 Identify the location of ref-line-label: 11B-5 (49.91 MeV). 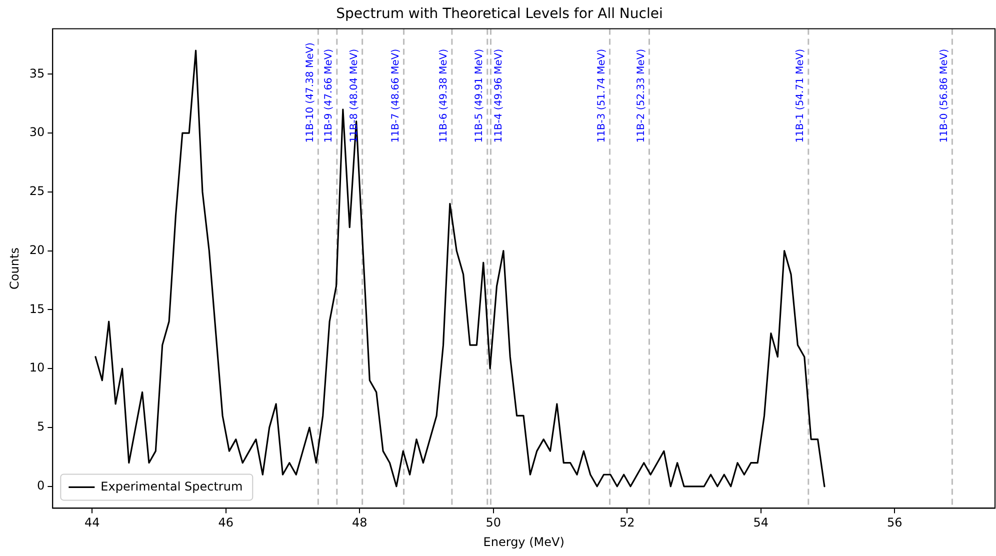
(479, 95).